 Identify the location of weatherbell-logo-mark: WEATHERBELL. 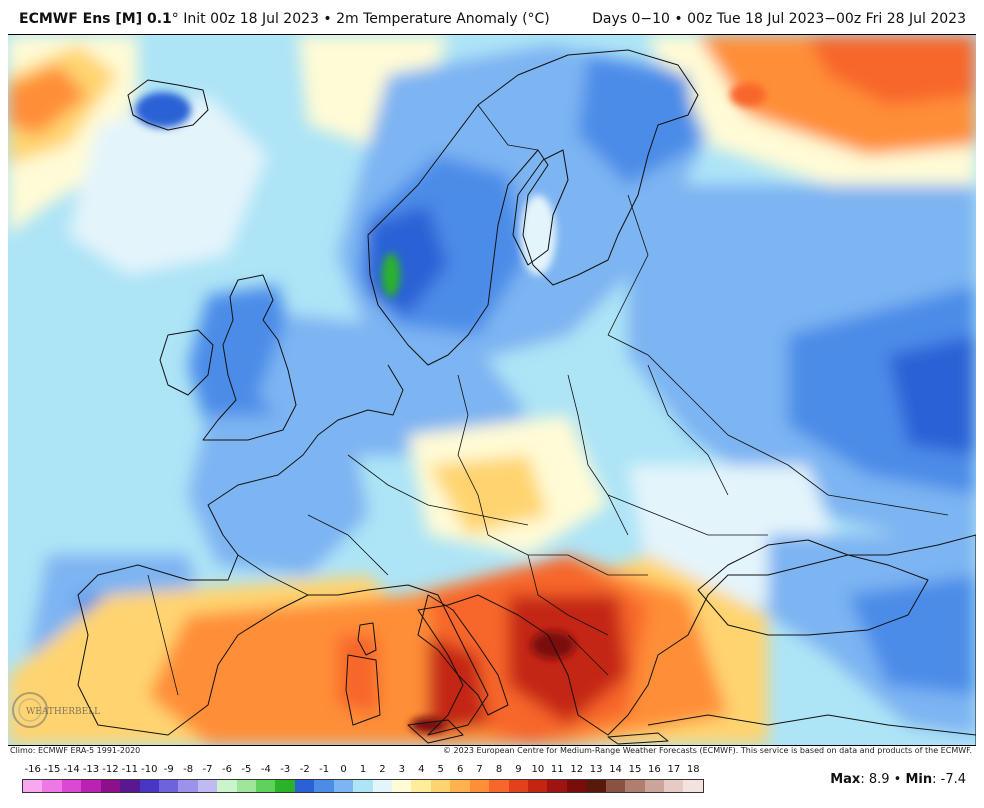
(56, 710).